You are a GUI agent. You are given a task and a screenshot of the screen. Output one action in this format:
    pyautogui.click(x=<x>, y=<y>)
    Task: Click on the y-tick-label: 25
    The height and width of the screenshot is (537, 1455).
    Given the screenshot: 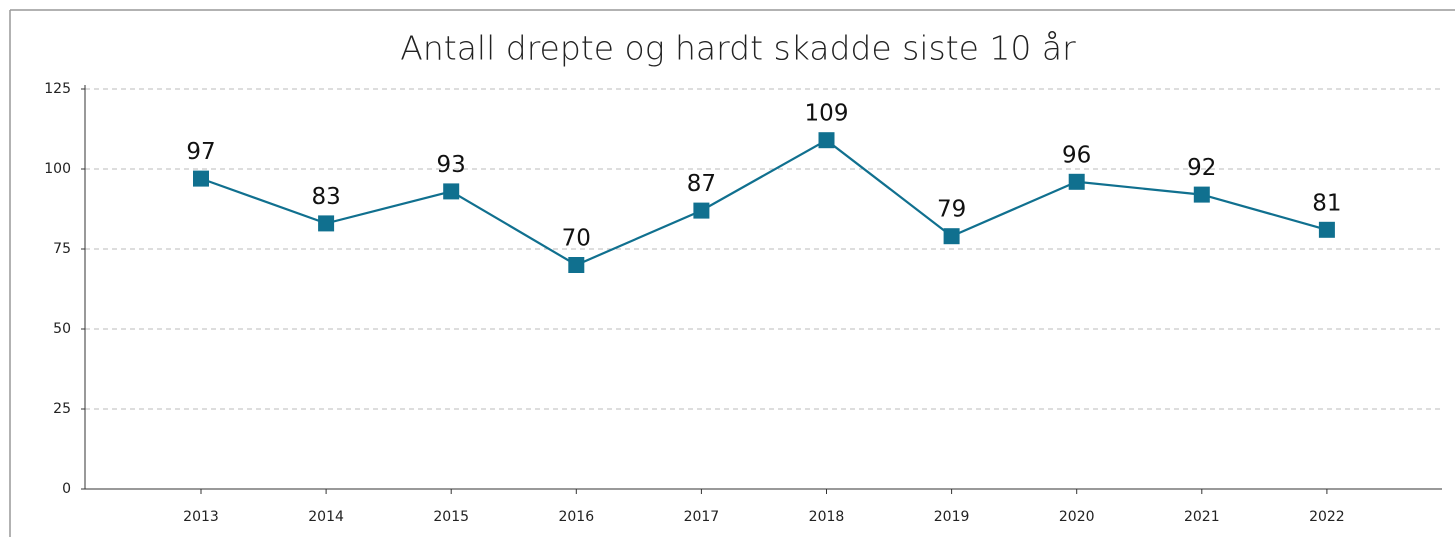 What is the action you would take?
    pyautogui.click(x=62, y=409)
    